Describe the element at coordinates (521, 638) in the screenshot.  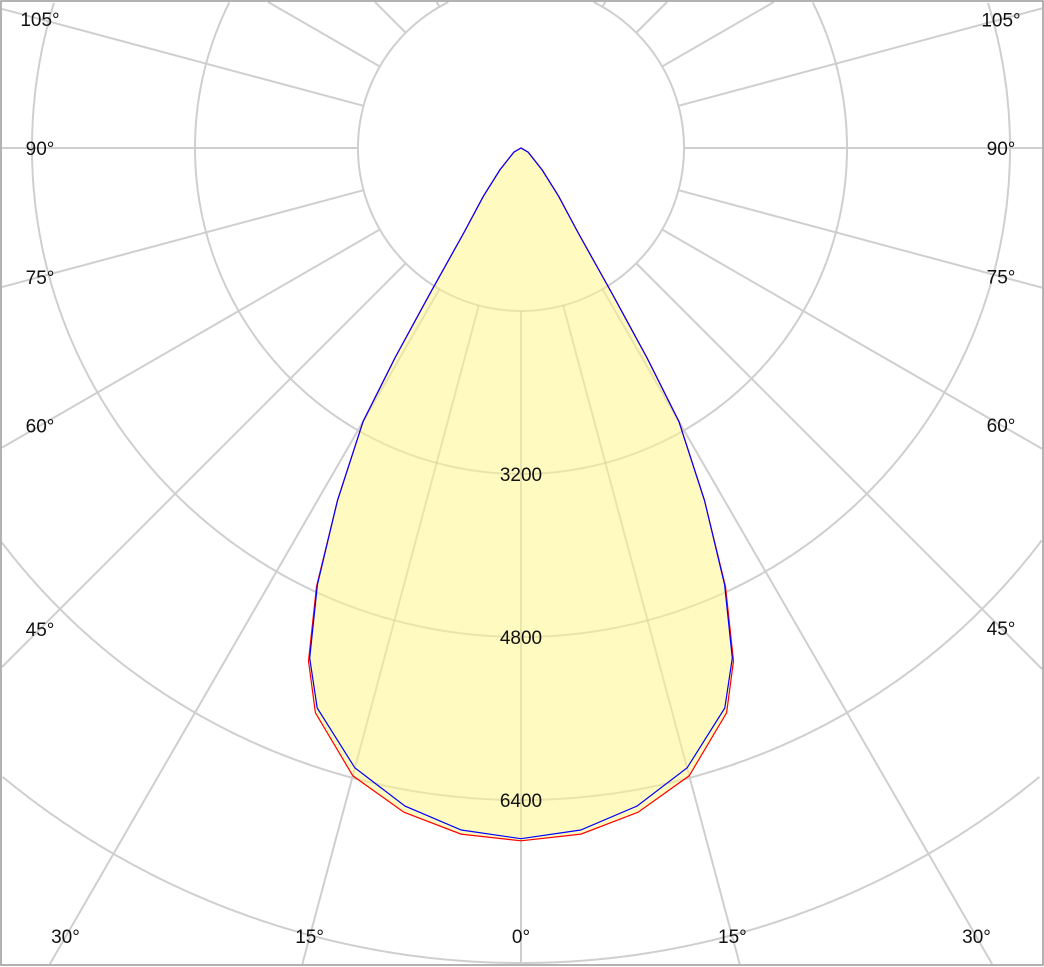
I see `radial-tick-label: 4800` at that location.